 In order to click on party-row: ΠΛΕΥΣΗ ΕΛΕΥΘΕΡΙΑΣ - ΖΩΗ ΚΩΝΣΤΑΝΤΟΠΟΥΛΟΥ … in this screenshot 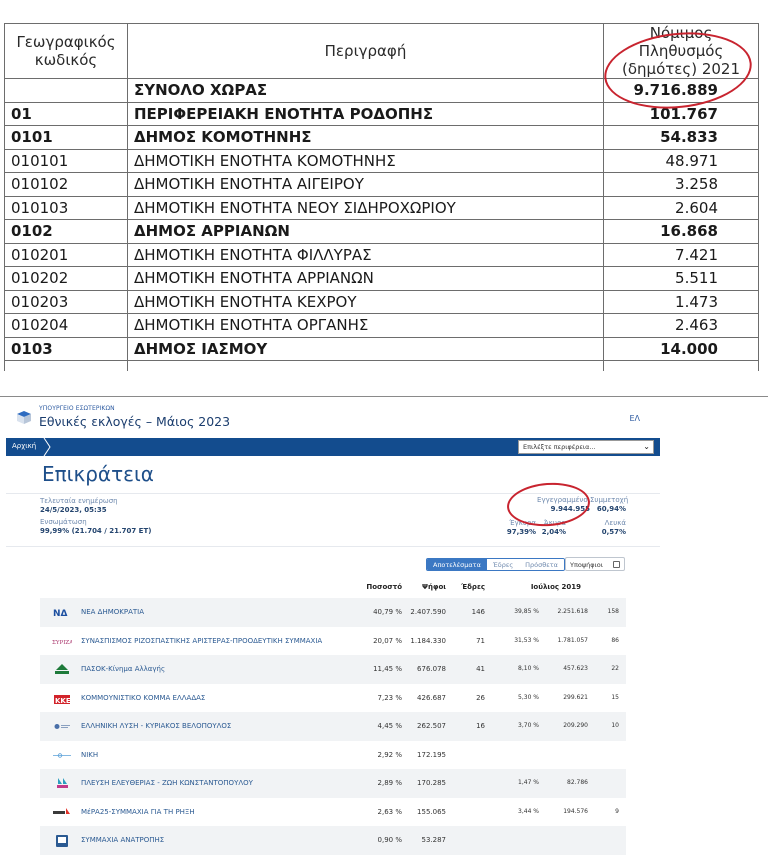, I will do `click(333, 783)`.